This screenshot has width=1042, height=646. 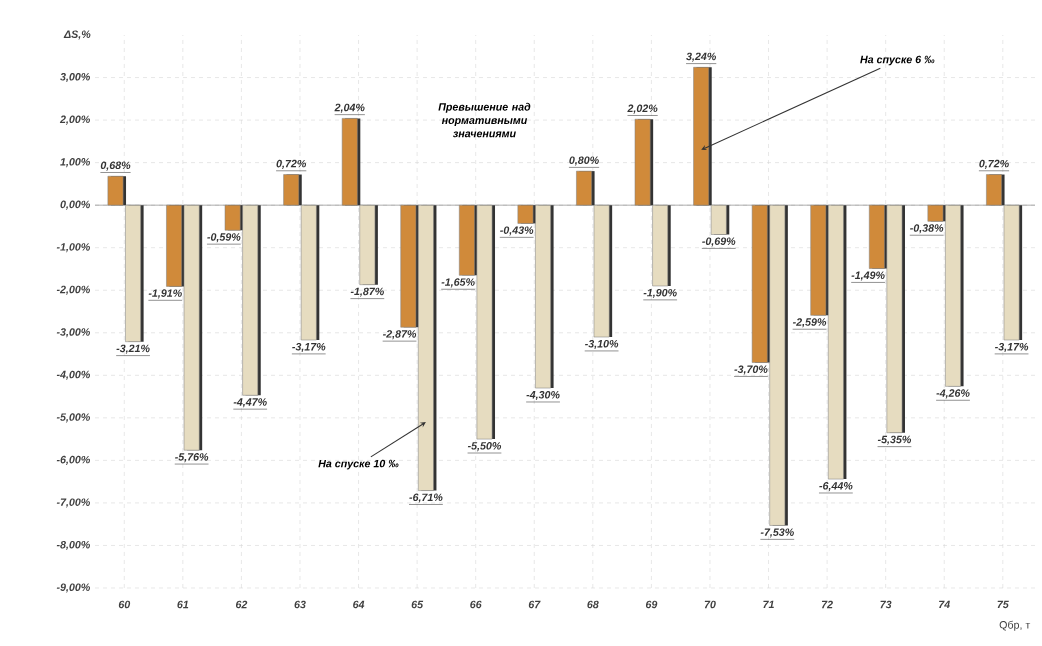 What do you see at coordinates (768, 604) in the screenshot?
I see `x-tick-label: 71` at bounding box center [768, 604].